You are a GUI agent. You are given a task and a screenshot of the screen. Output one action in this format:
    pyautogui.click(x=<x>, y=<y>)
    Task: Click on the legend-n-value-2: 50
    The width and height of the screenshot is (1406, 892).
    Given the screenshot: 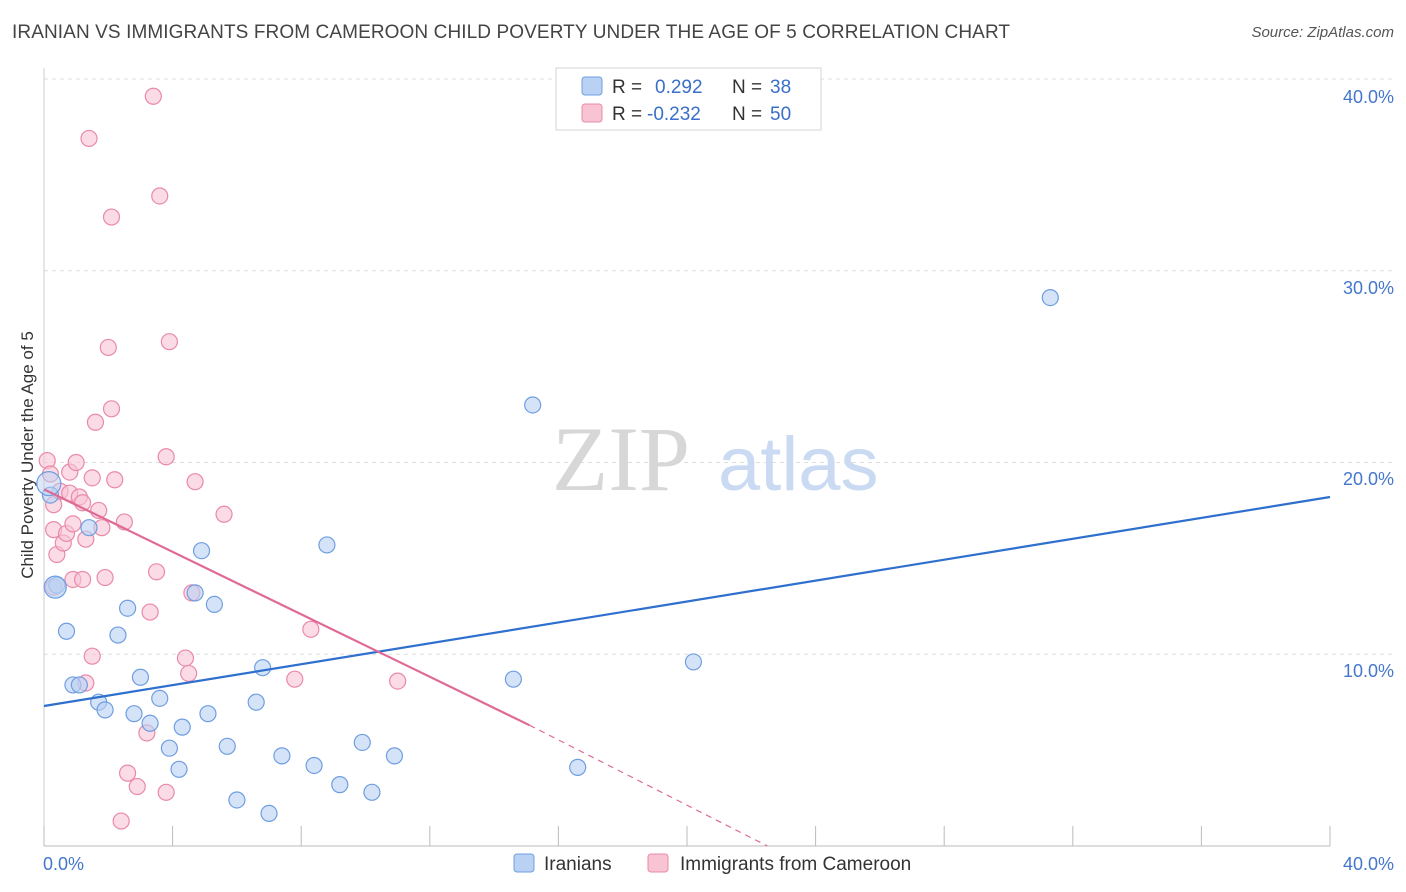 What is the action you would take?
    pyautogui.click(x=780, y=114)
    